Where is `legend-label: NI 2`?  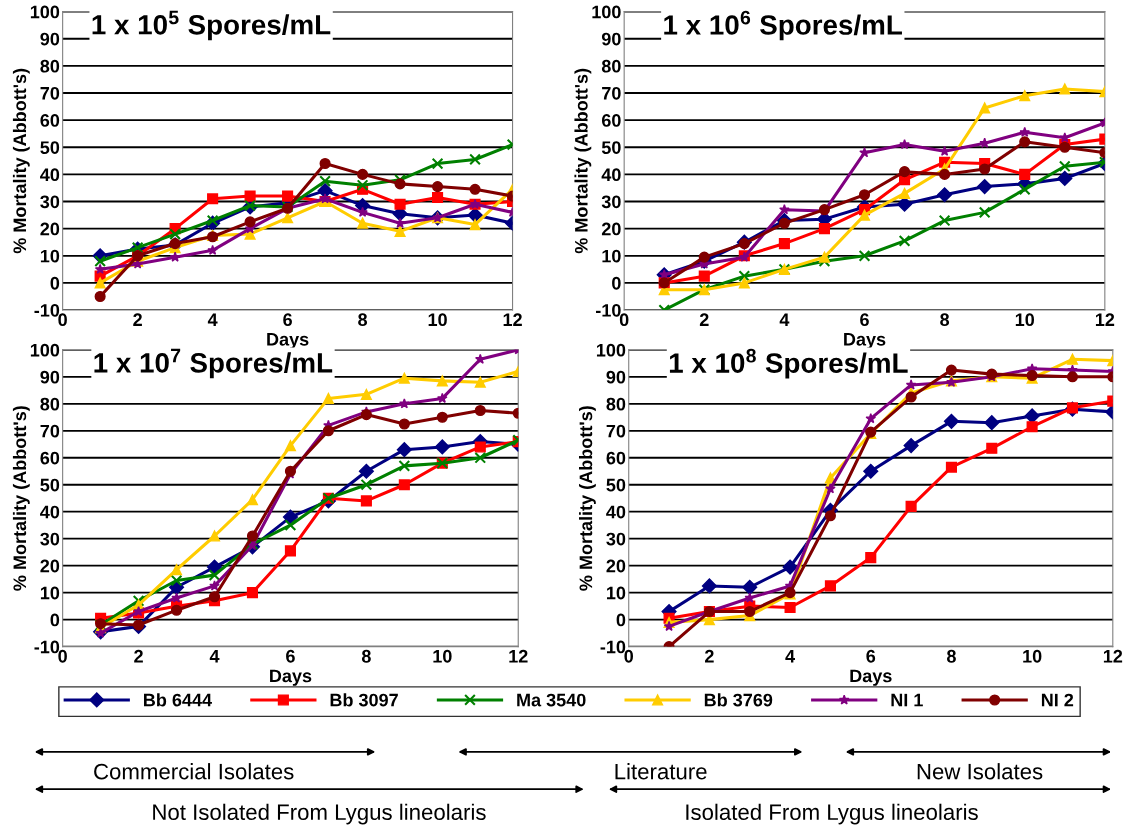 legend-label: NI 2 is located at coordinates (1057, 700).